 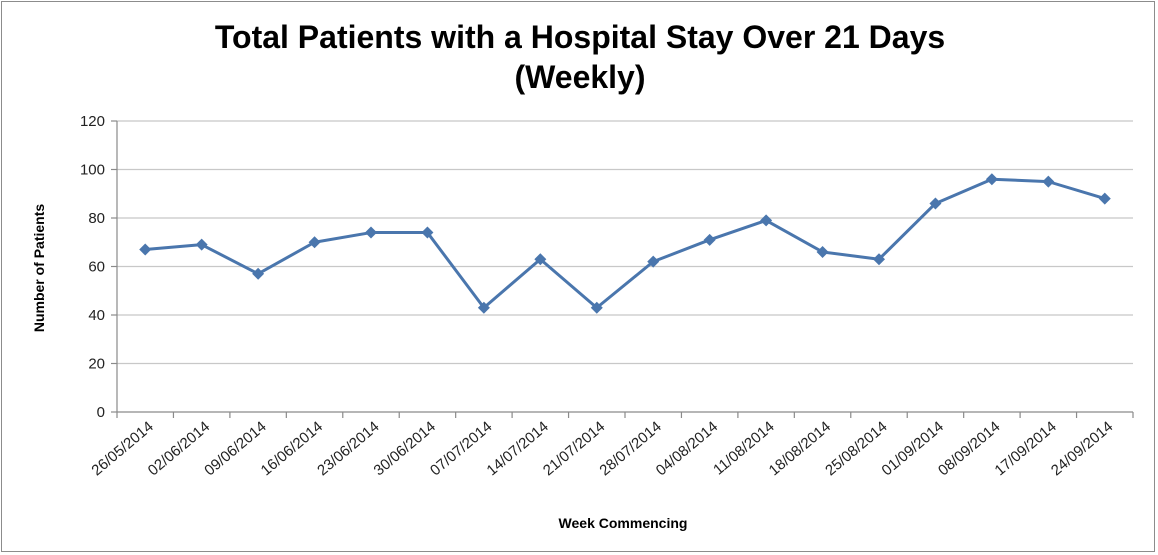 What do you see at coordinates (579, 77) in the screenshot?
I see `chart-title-line-2: (Weekly)` at bounding box center [579, 77].